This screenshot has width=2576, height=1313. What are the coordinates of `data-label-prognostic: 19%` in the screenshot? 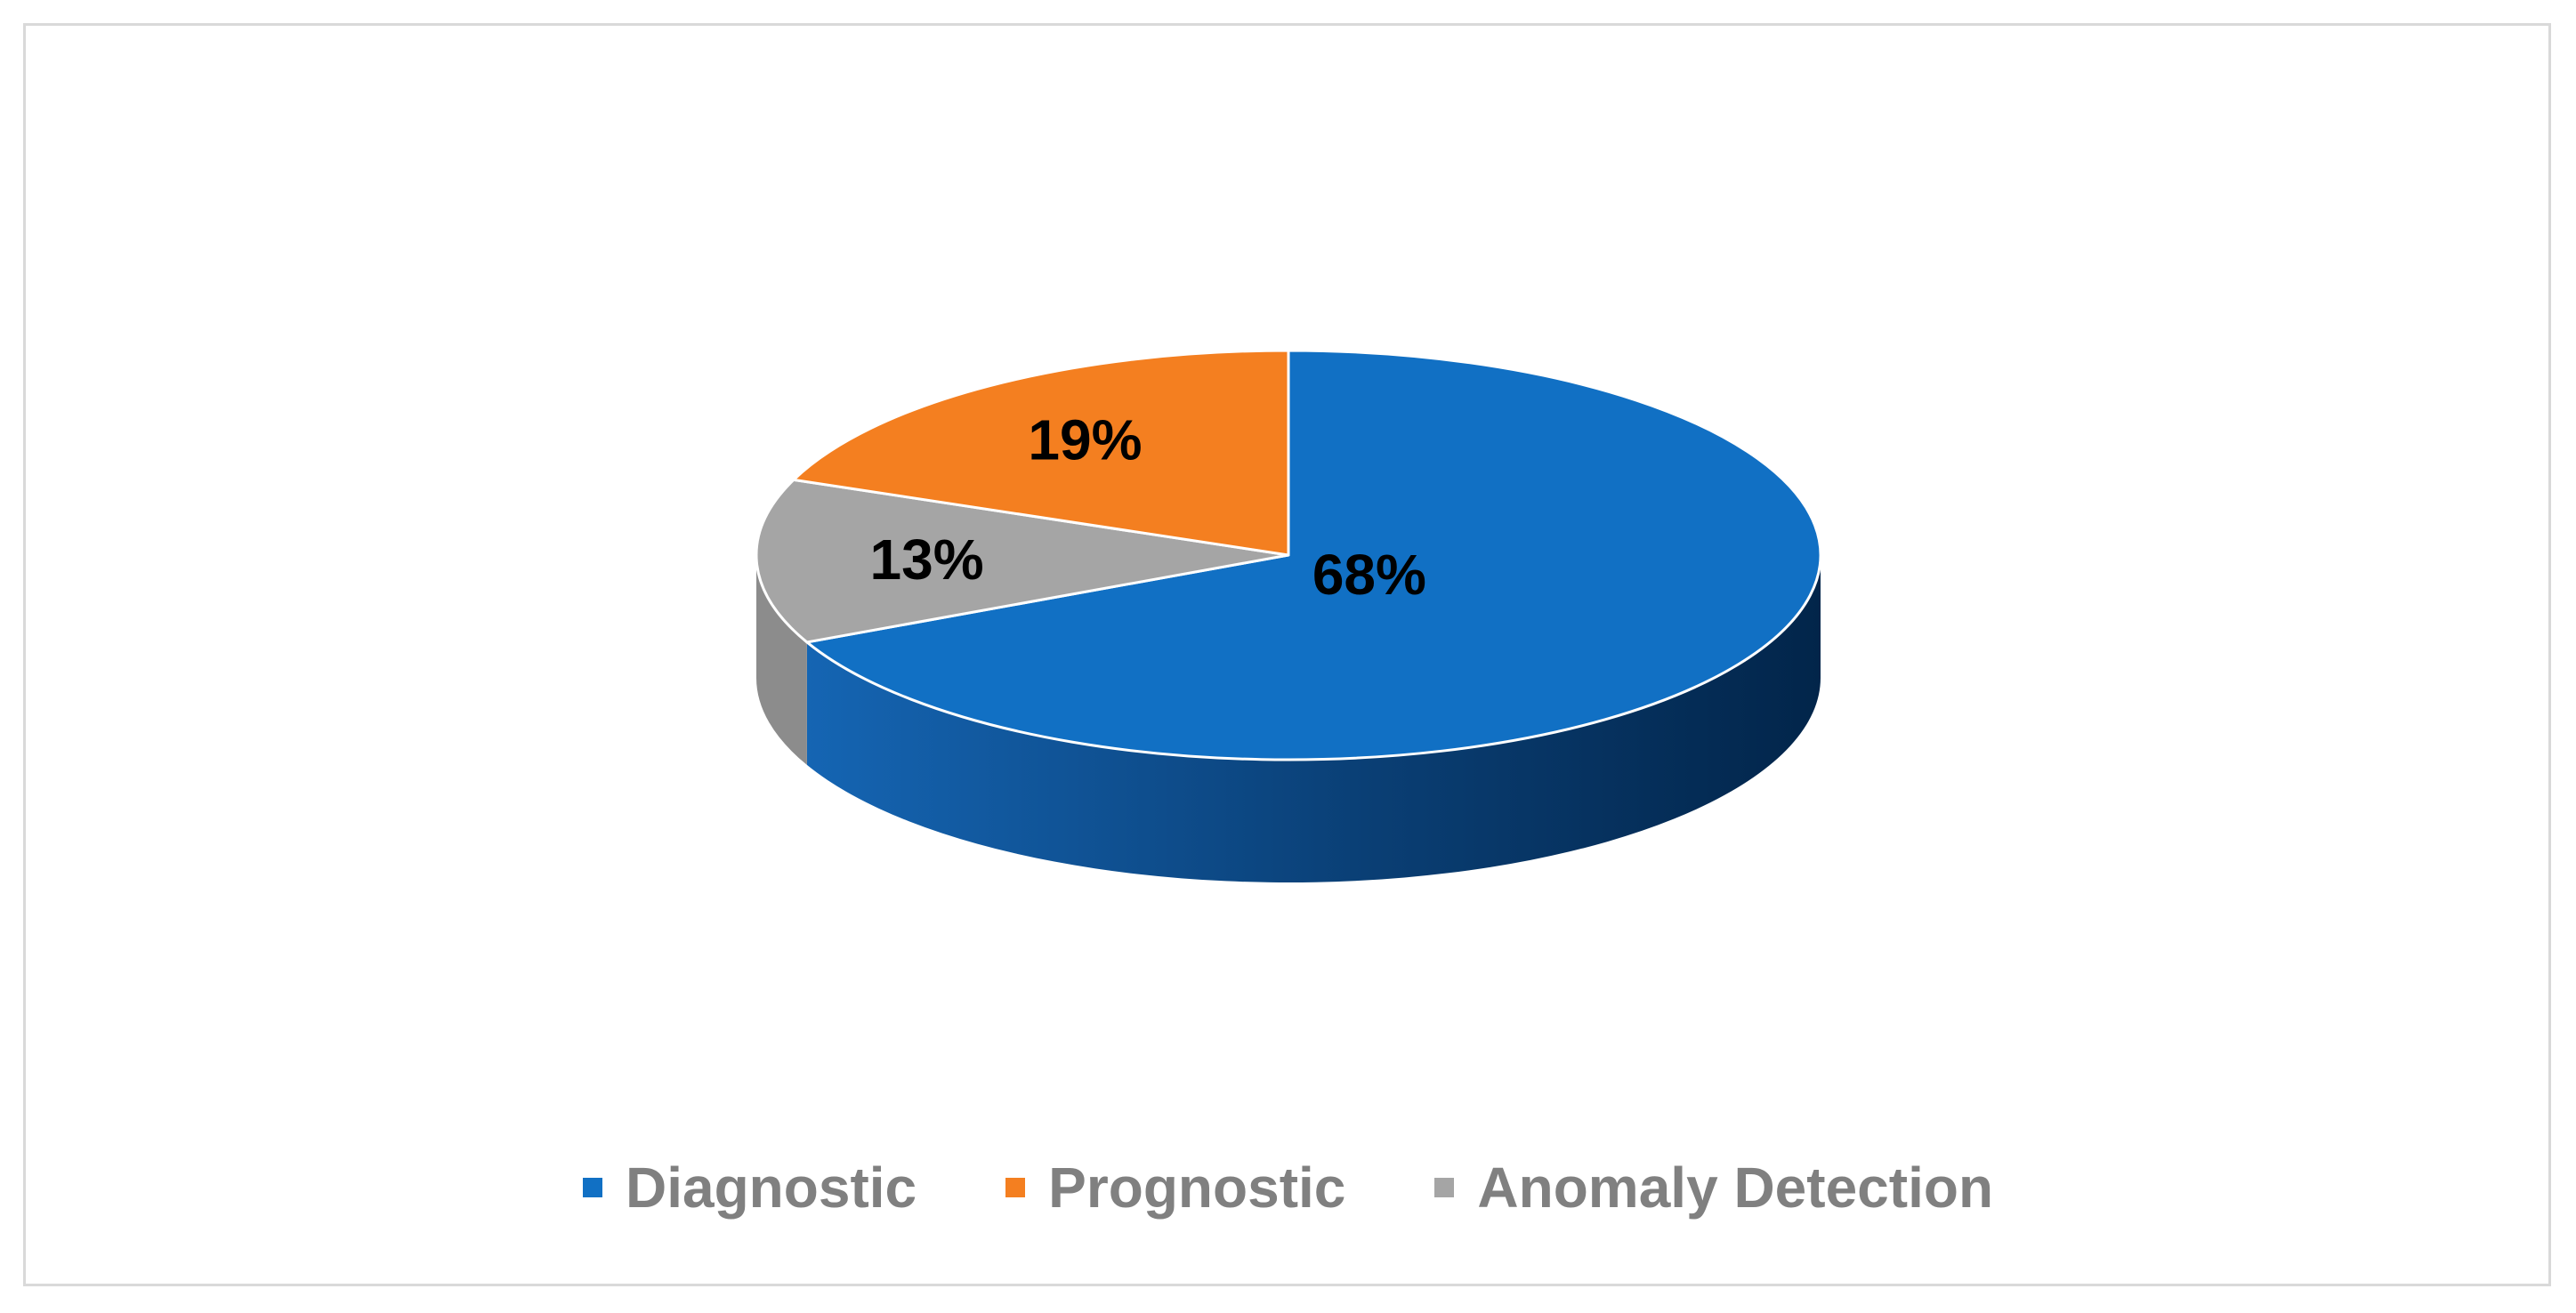 It's located at (1085, 440).